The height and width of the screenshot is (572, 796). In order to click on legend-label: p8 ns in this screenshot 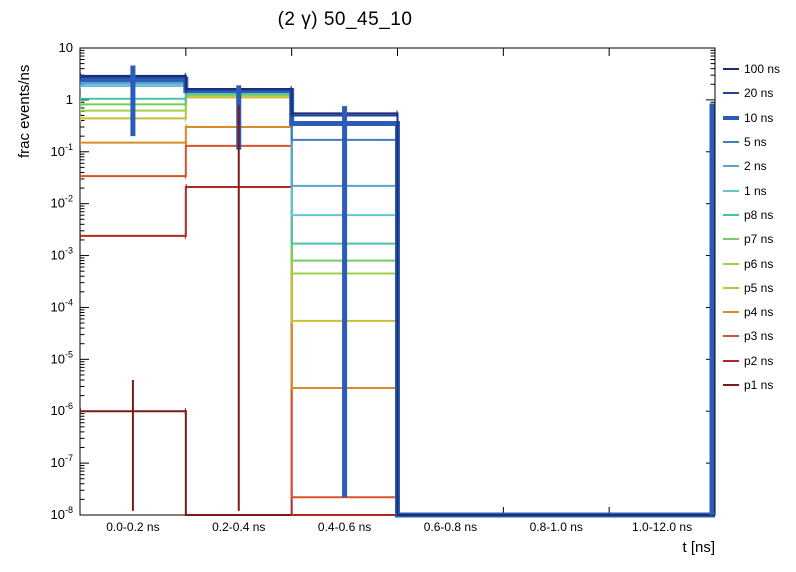, I will do `click(759, 214)`.